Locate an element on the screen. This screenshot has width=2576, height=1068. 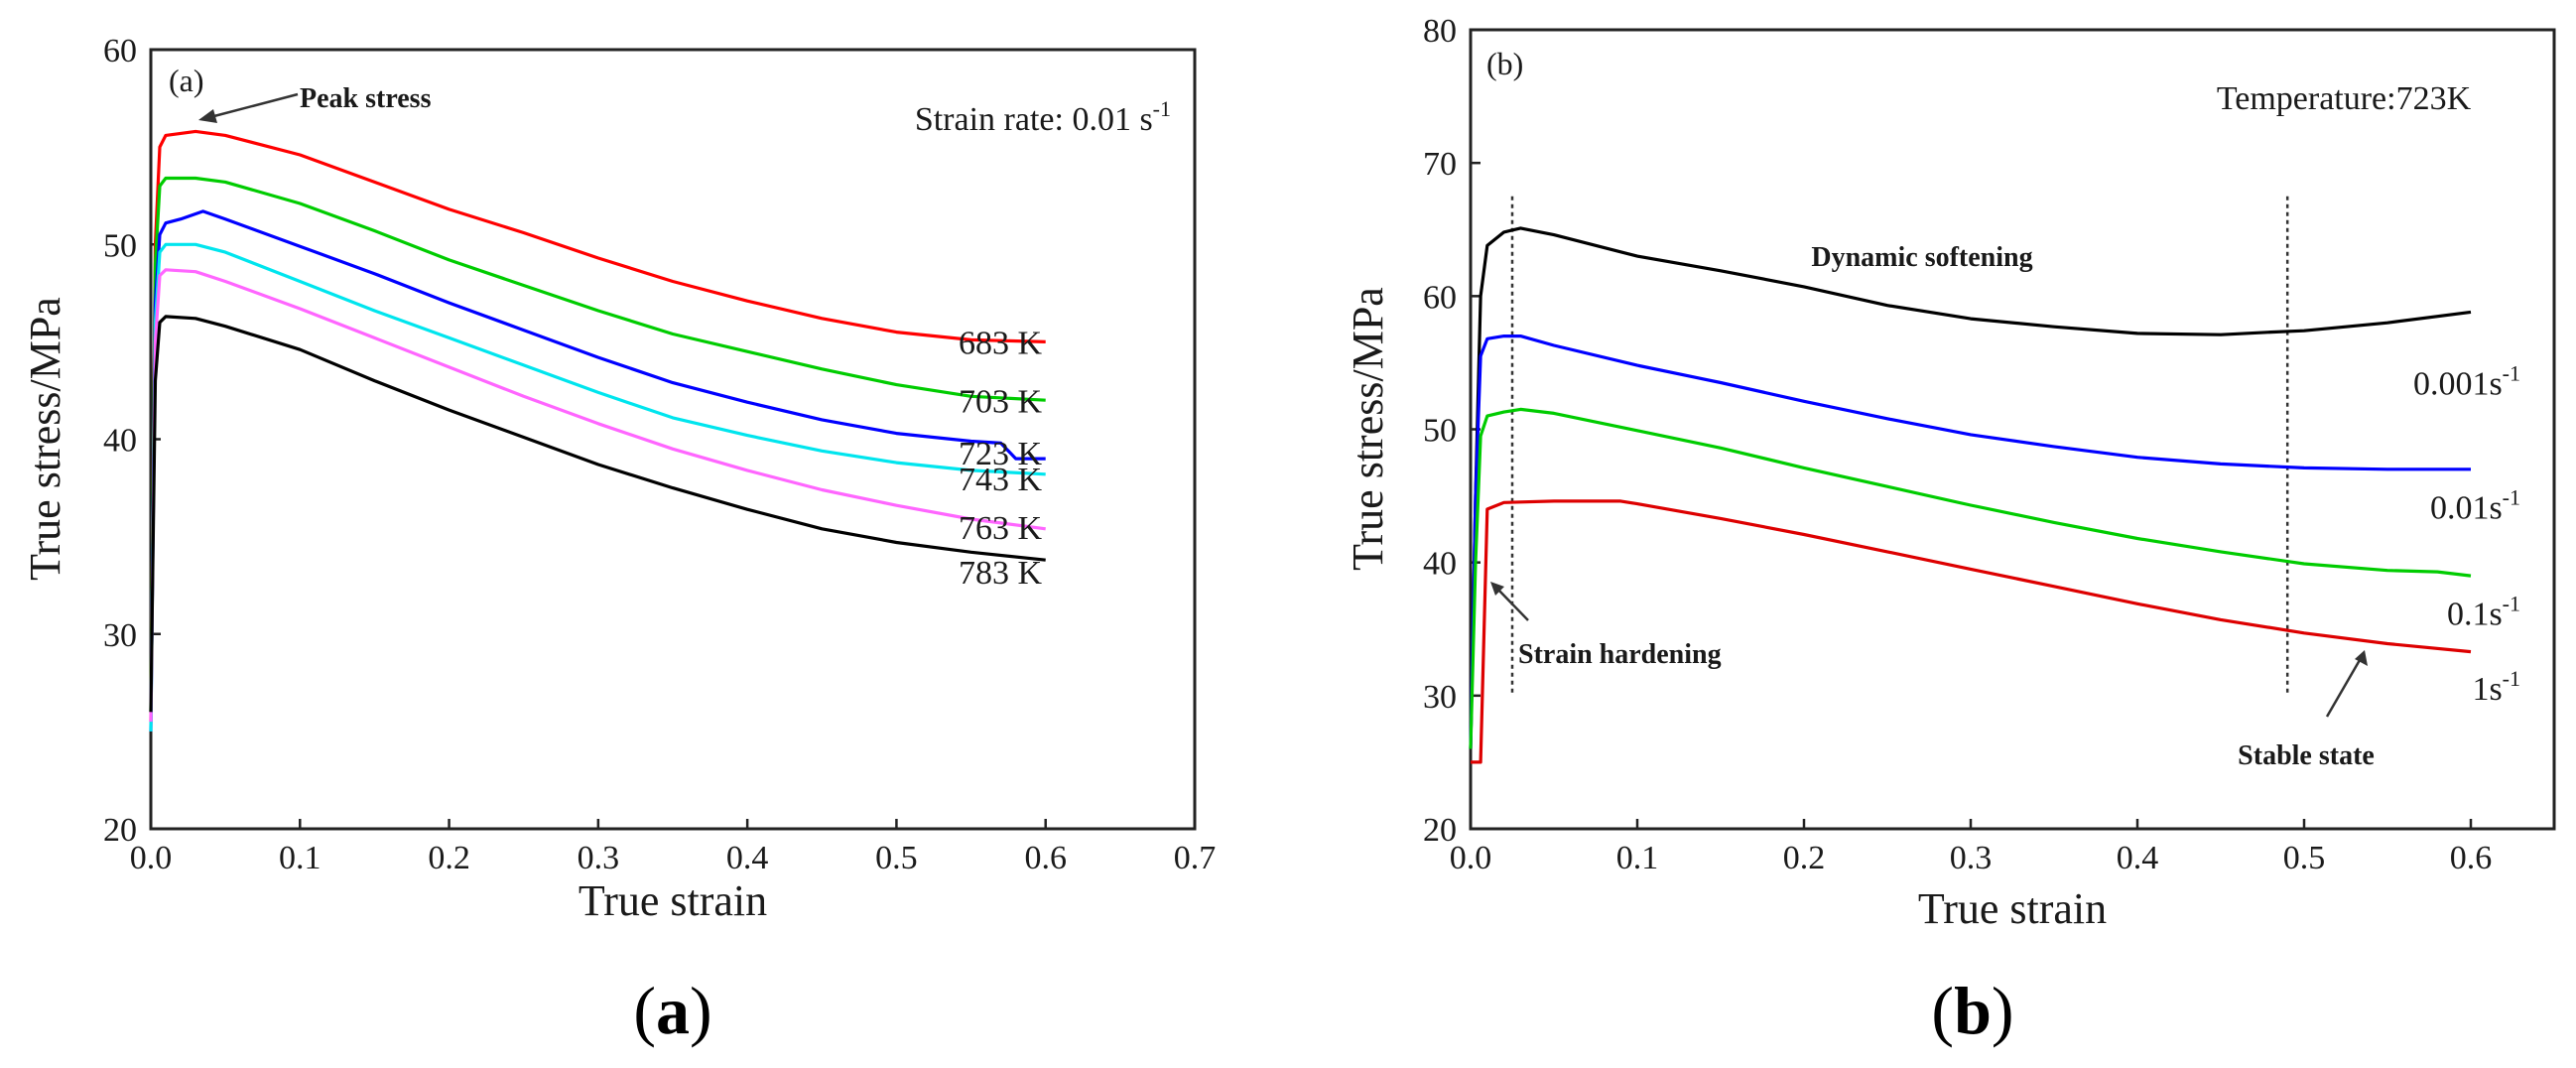
stable-state-arrow-line is located at coordinates (2343, 688).